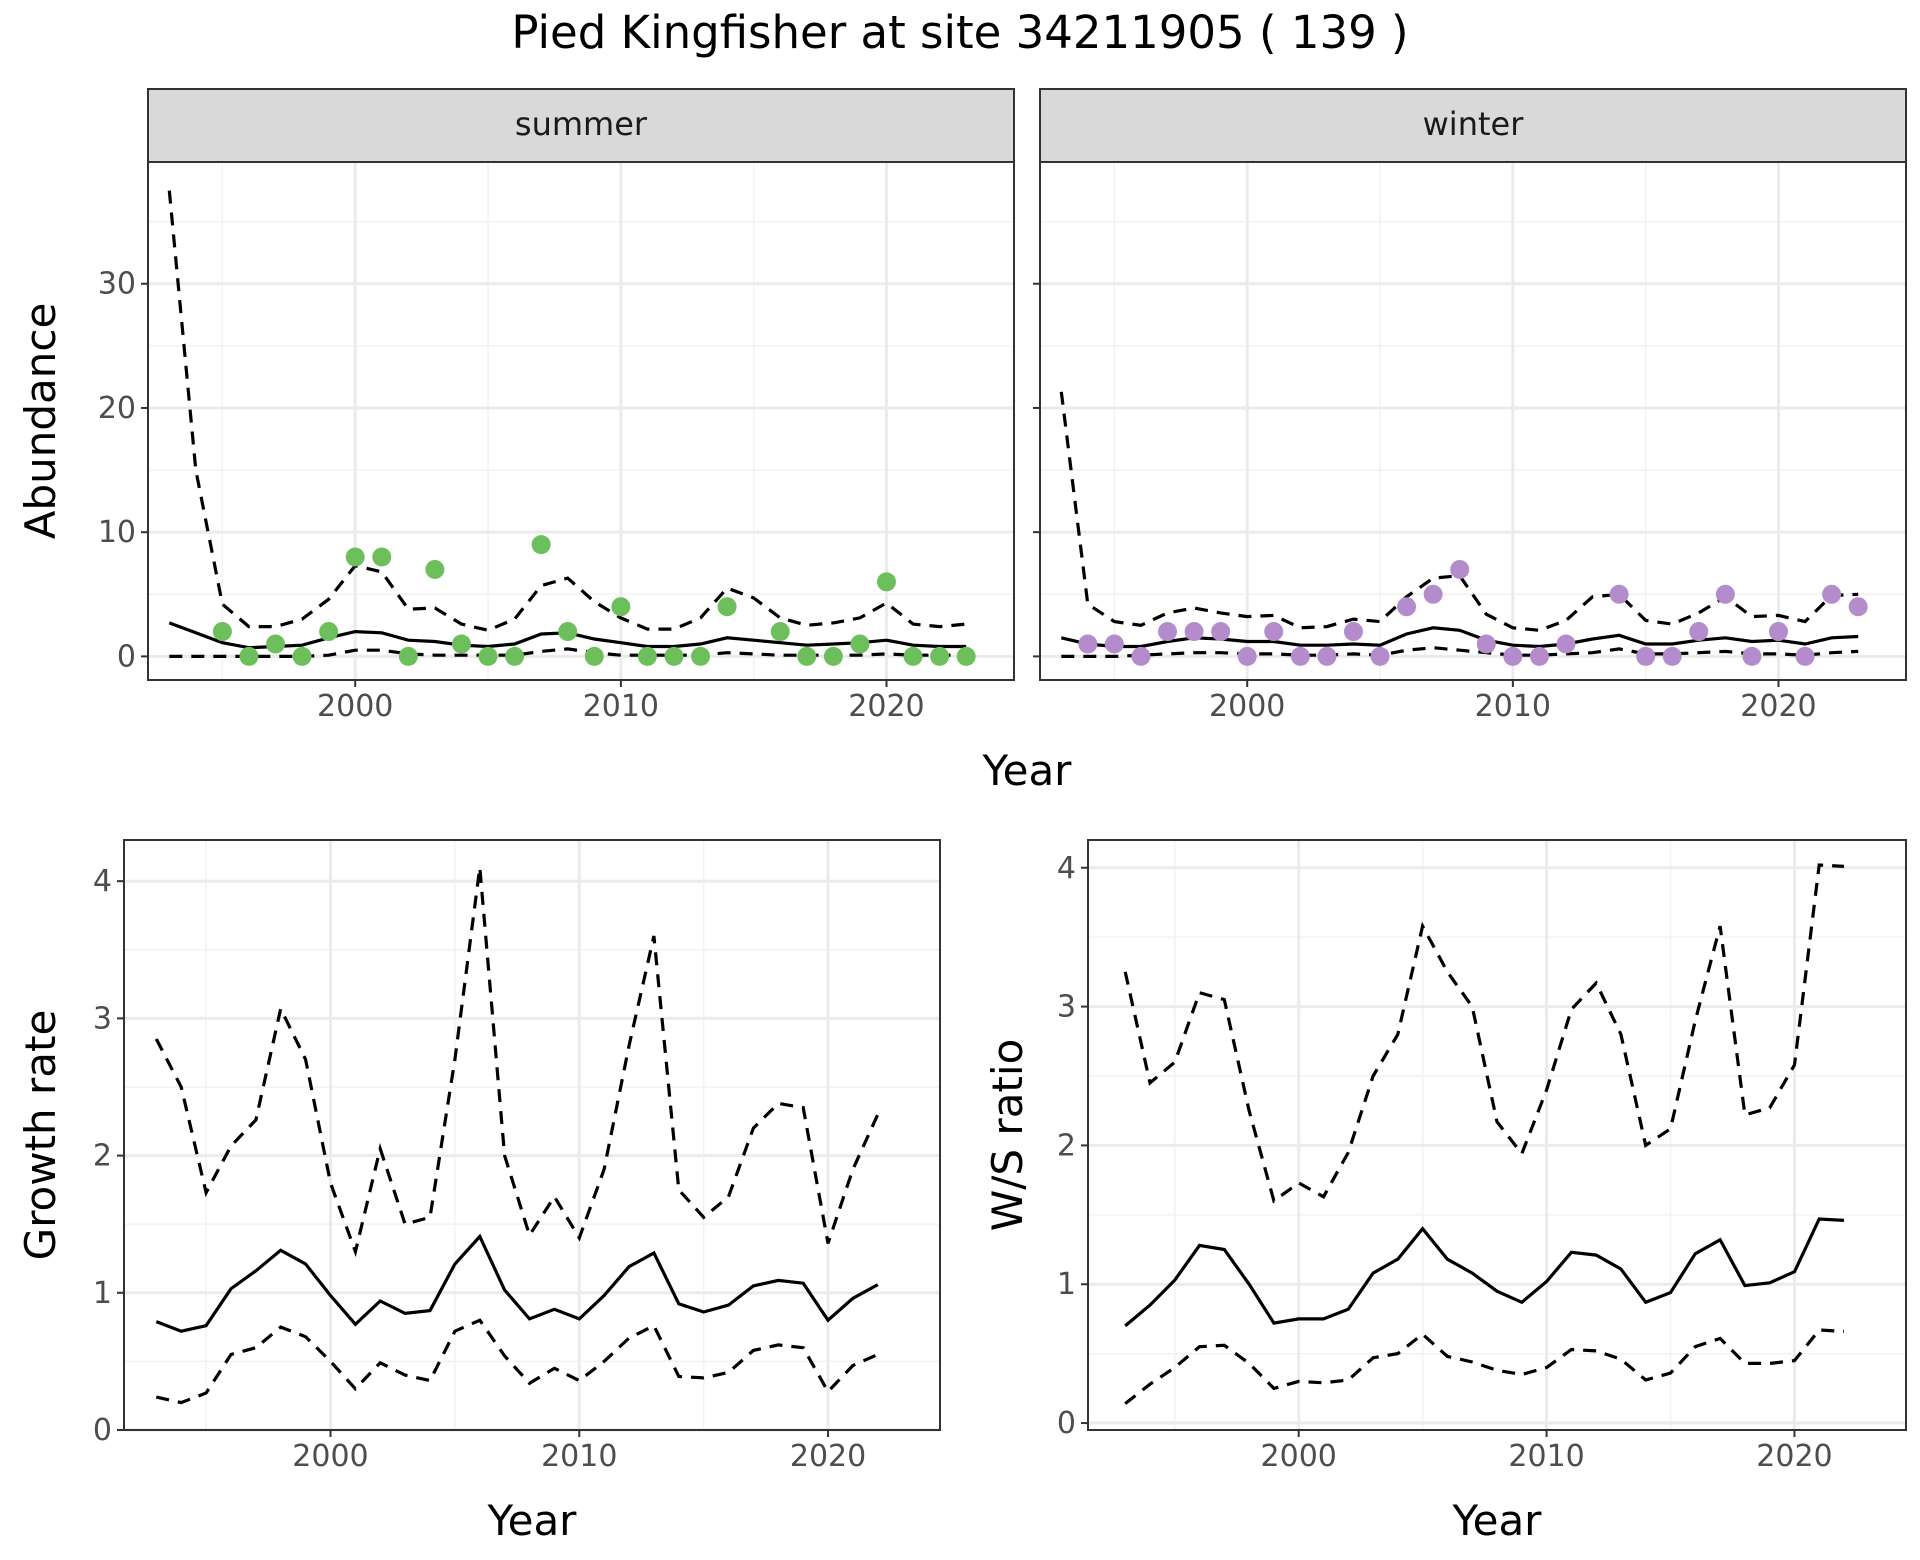  Describe the element at coordinates (1484, 1033) in the screenshot. I see `ws-upper-ci-line` at that location.